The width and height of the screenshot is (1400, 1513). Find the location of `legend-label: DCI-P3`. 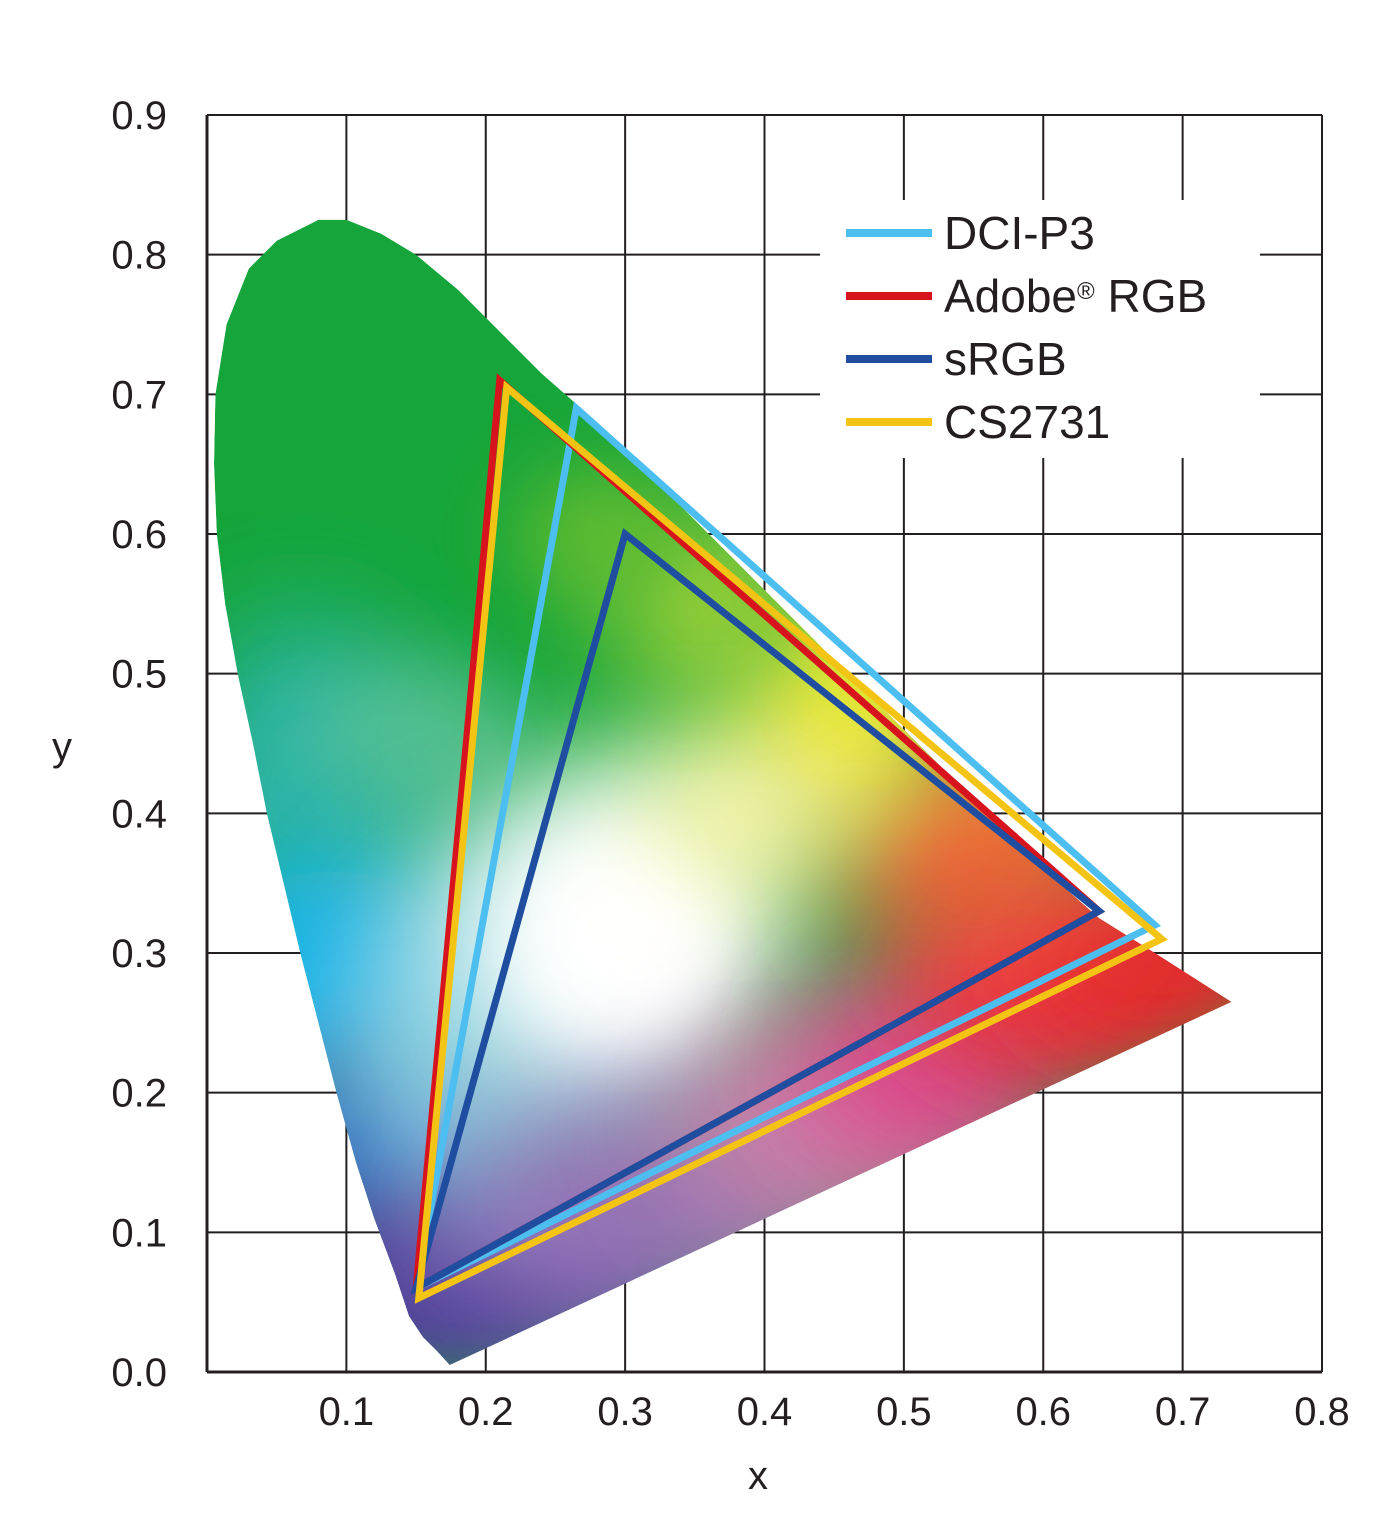

legend-label: DCI-P3 is located at coordinates (1019, 233).